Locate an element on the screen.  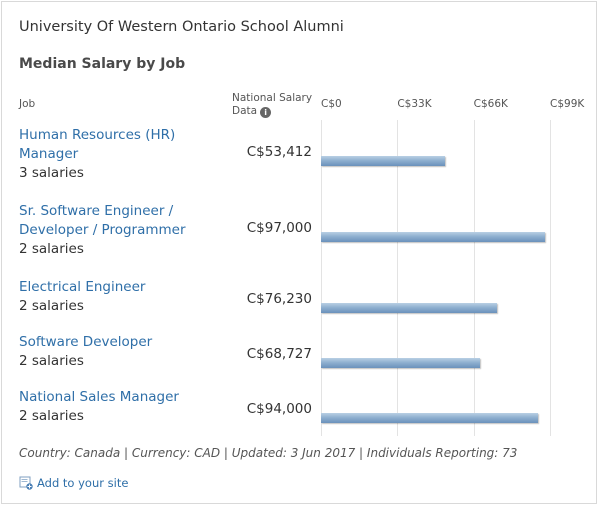
job-title-link: National Sales Manager is located at coordinates (99, 397).